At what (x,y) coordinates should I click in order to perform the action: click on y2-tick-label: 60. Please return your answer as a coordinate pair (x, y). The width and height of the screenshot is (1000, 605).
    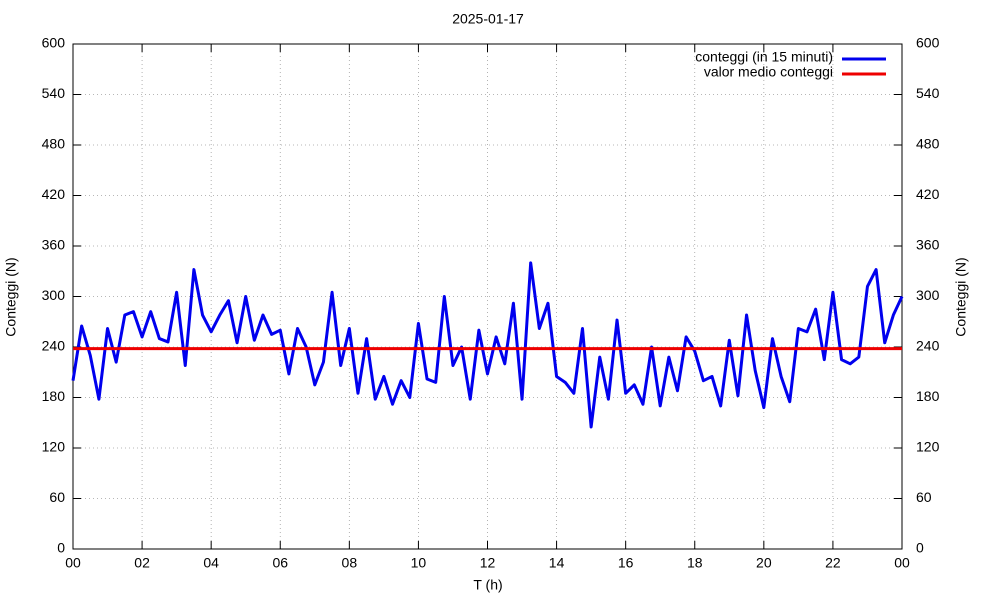
    Looking at the image, I should click on (924, 497).